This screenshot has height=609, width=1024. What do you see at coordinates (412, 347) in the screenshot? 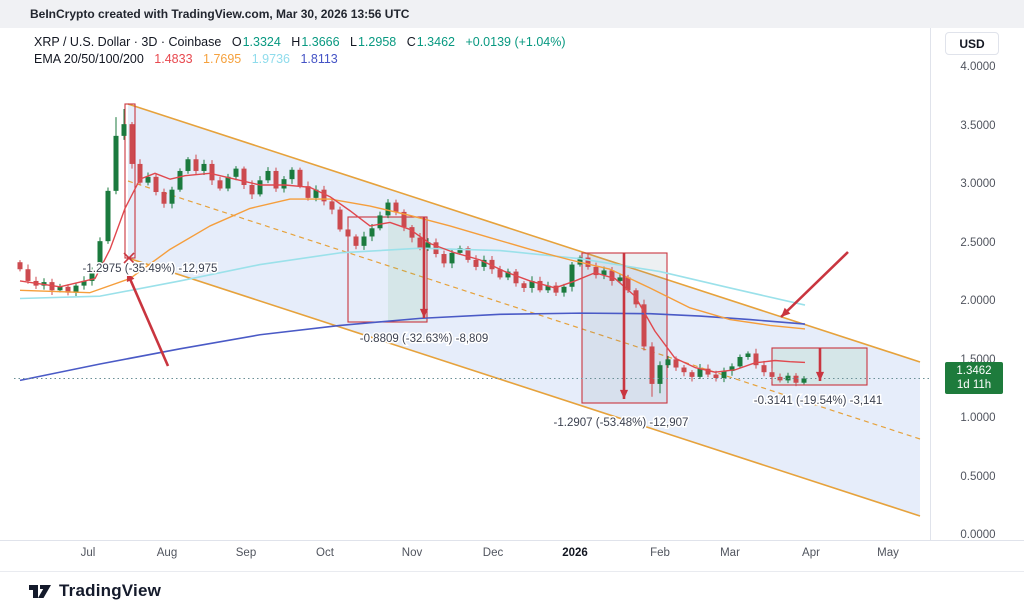
I see `ema200-line` at bounding box center [412, 347].